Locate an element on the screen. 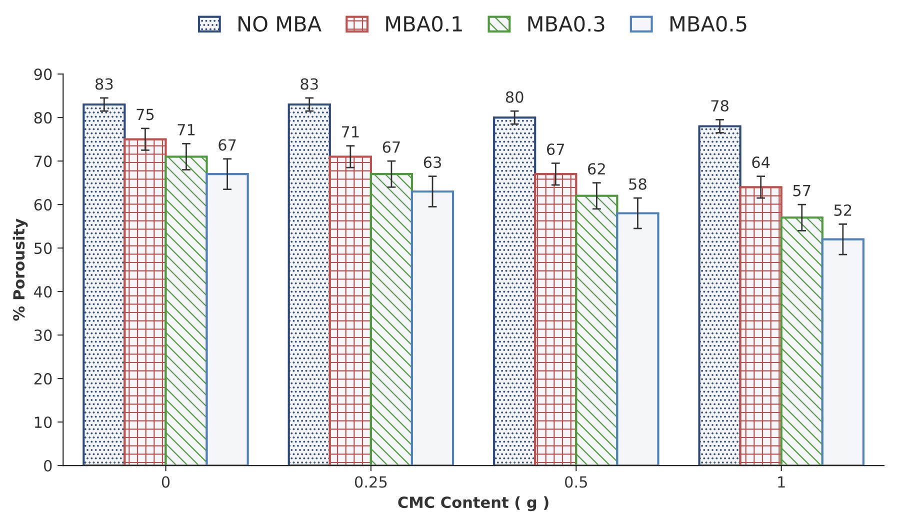 Image resolution: width=902 pixels, height=529 pixels. data-label: 80 is located at coordinates (515, 97).